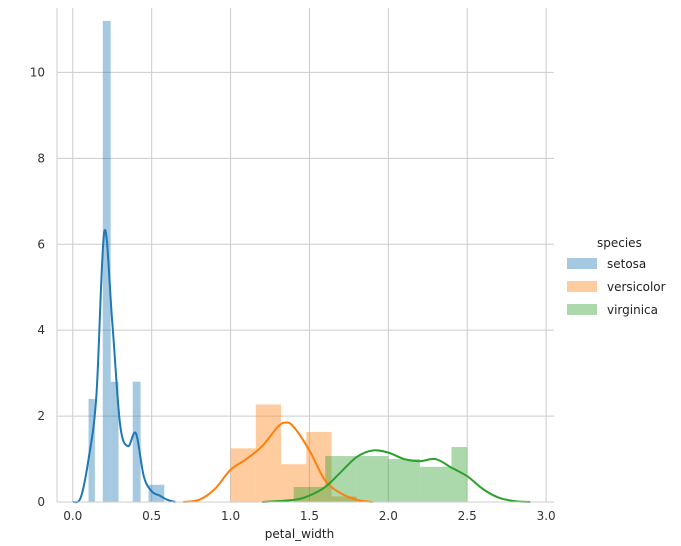  What do you see at coordinates (626, 264) in the screenshot?
I see `legend-label-setosa: setosa` at bounding box center [626, 264].